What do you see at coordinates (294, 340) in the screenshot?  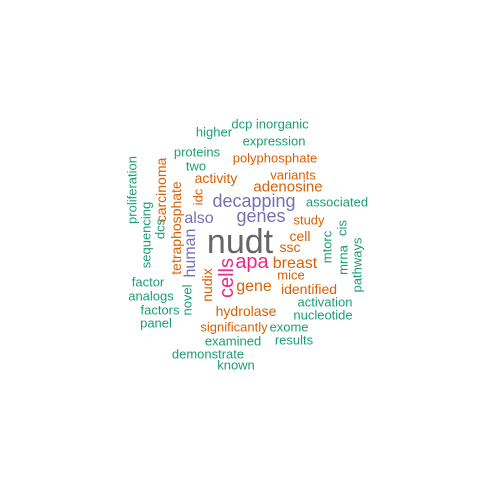 I see `word-results: results` at bounding box center [294, 340].